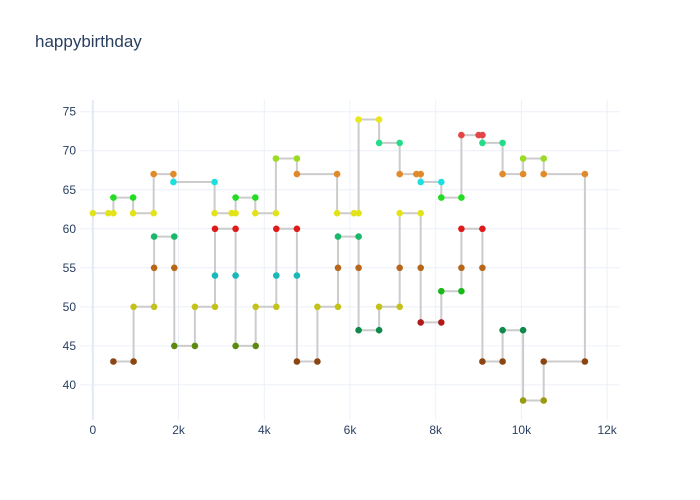  I want to click on y-tick-label: 50, so click(70, 307).